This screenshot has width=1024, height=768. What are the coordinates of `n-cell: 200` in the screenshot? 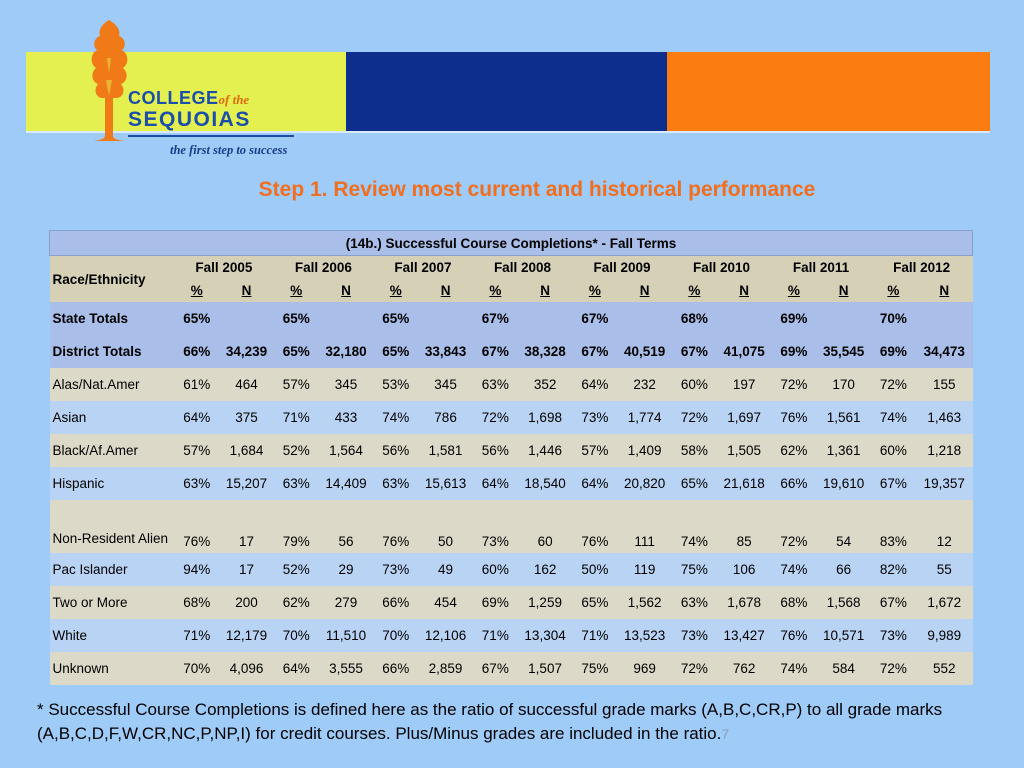 It's located at (246, 602).